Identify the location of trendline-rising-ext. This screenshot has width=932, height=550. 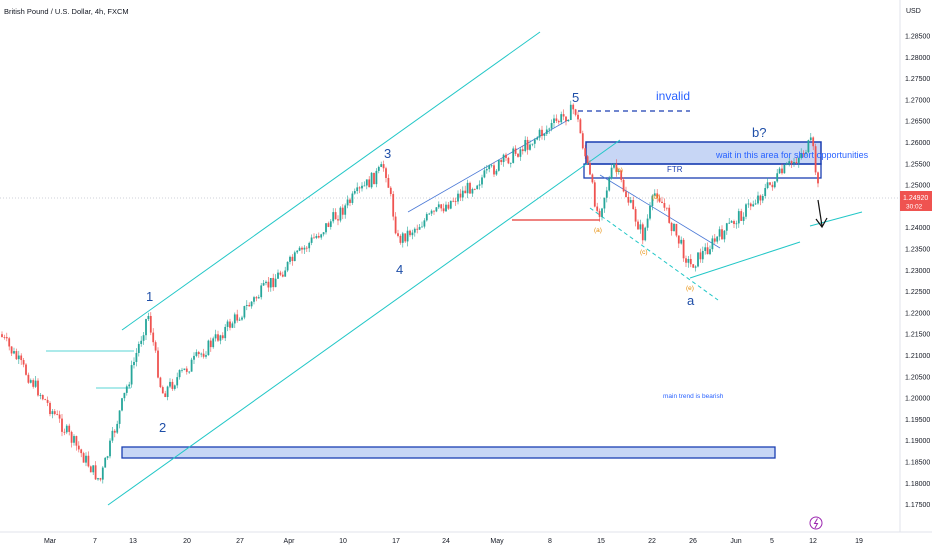
(836, 219).